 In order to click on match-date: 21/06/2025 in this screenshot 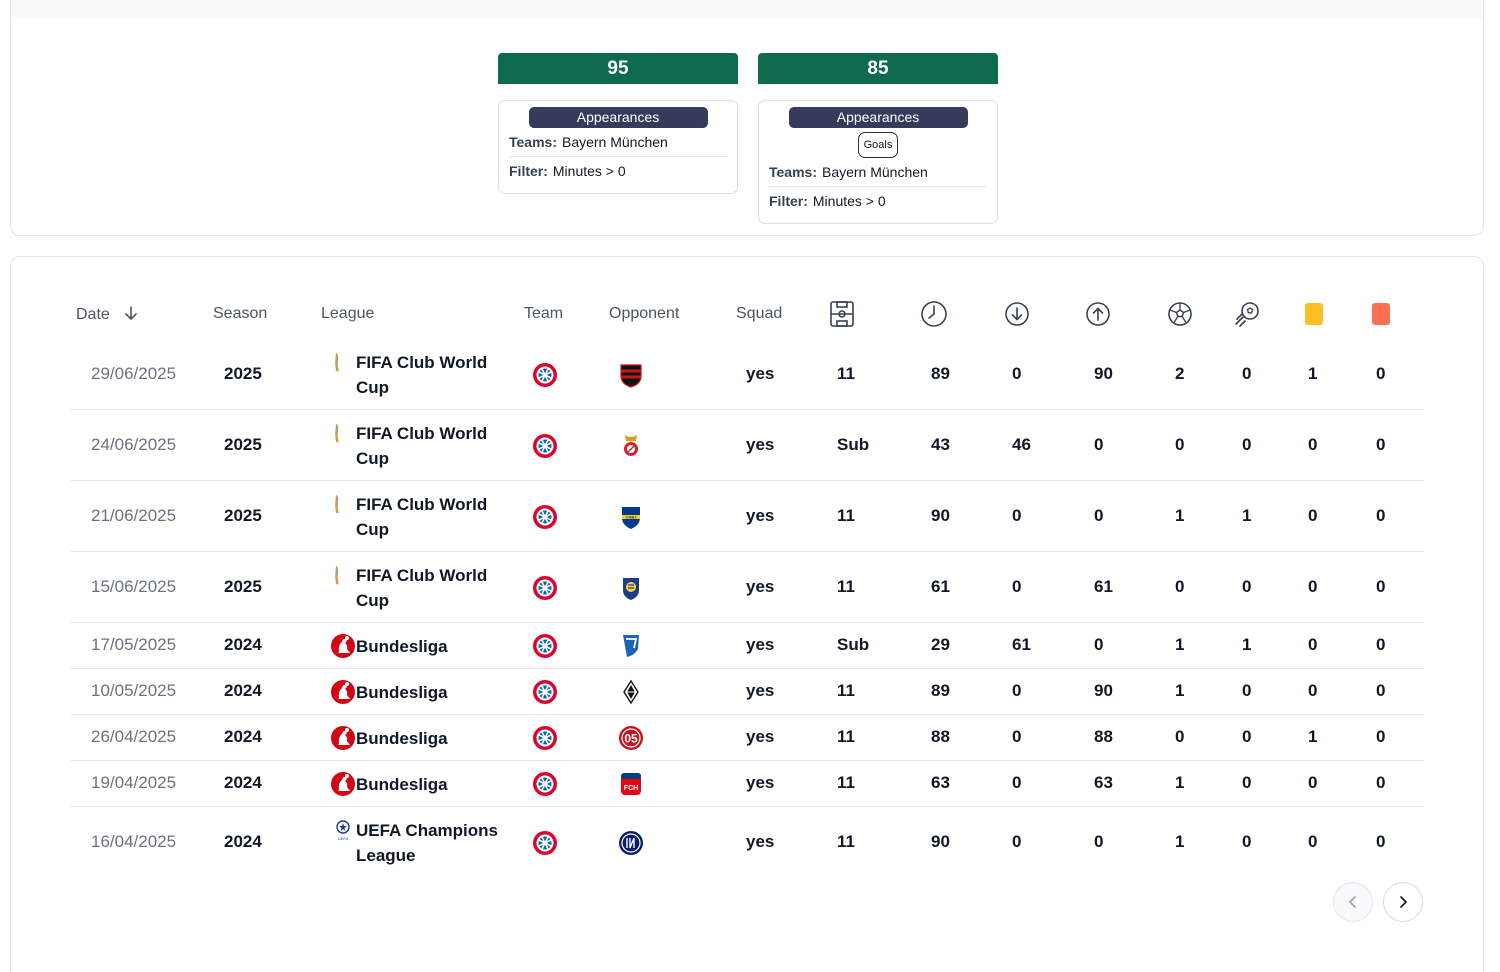, I will do `click(134, 515)`.